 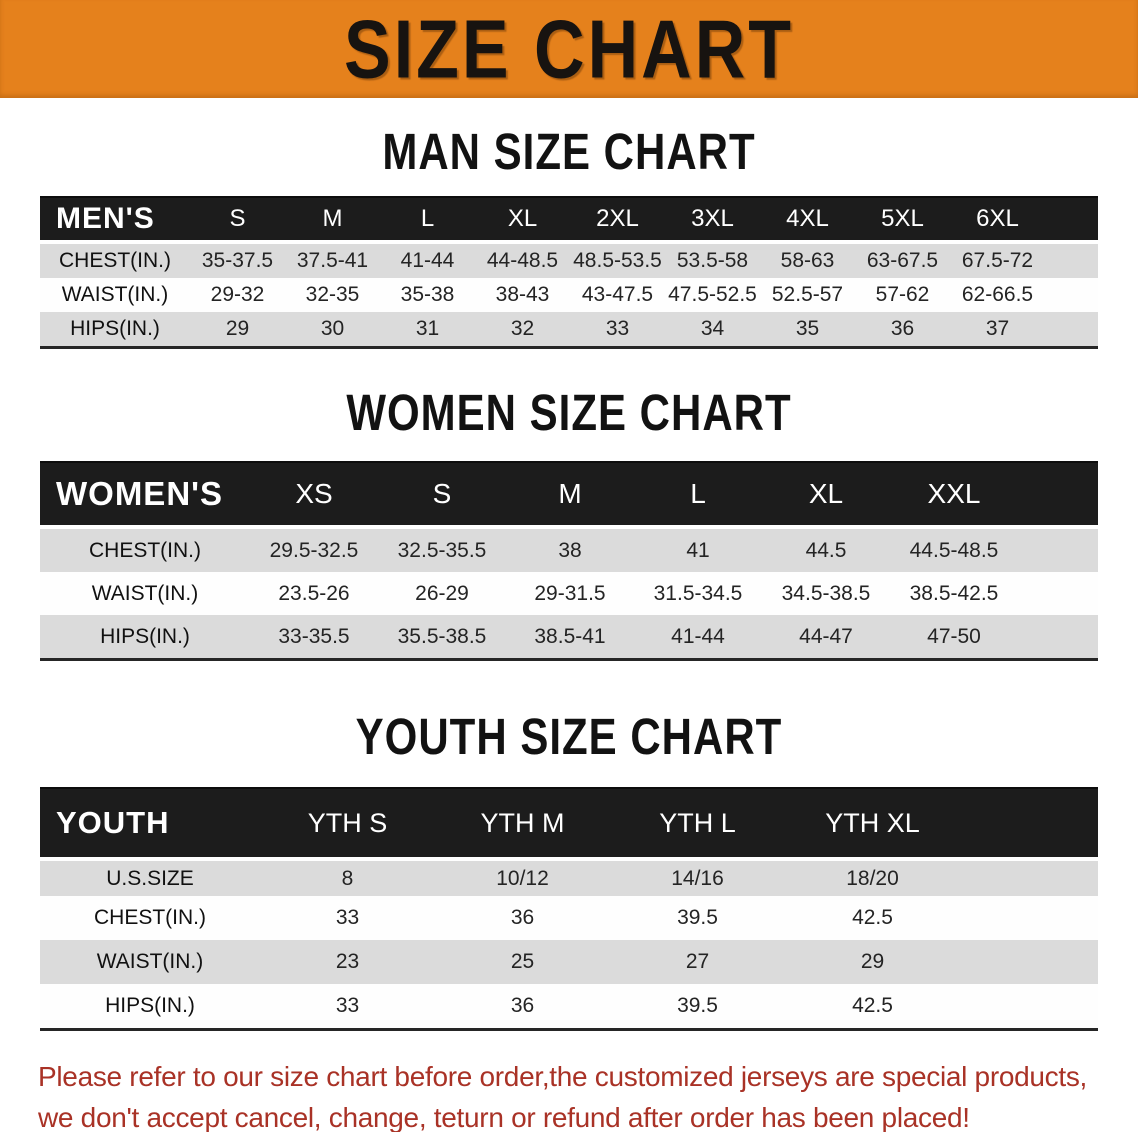 I want to click on size-value: 38.5-41, so click(x=570, y=636).